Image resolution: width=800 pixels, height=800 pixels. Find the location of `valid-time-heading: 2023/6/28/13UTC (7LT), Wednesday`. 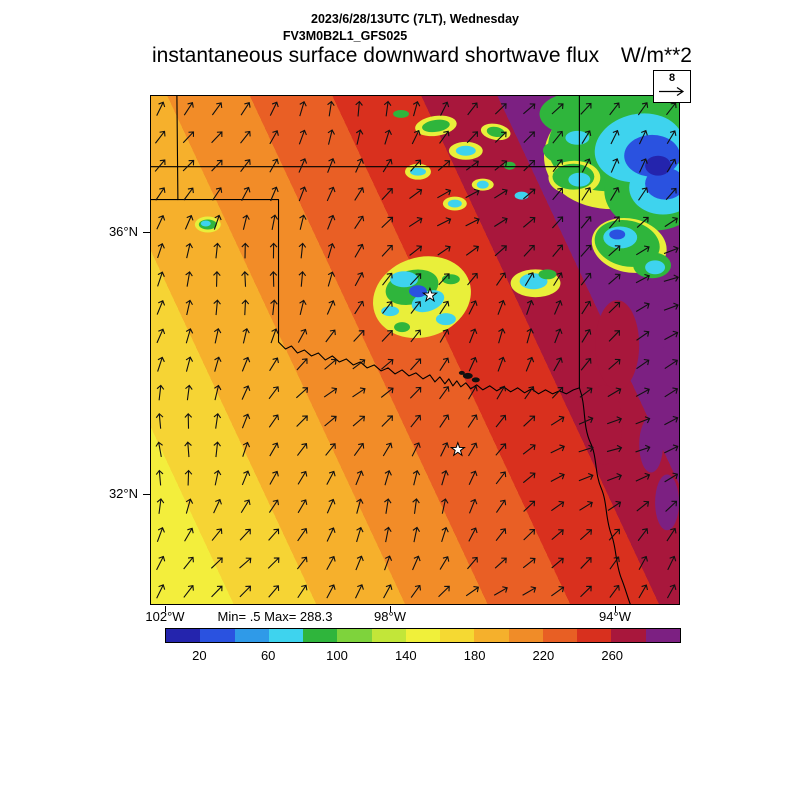

valid-time-heading: 2023/6/28/13UTC (7LT), Wednesday is located at coordinates (415, 19).